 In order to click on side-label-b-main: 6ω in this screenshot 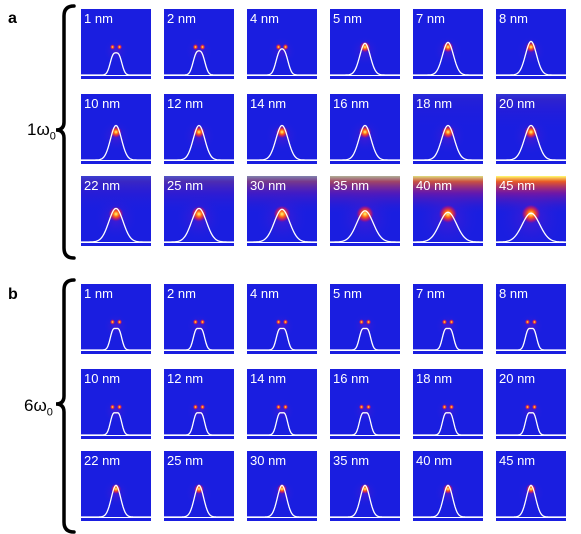, I will do `click(35, 405)`.